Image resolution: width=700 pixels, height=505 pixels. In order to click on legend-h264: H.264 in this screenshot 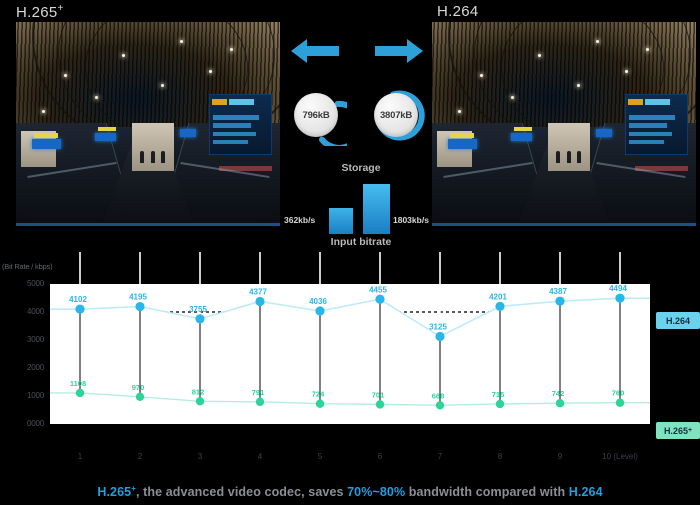, I will do `click(678, 320)`.